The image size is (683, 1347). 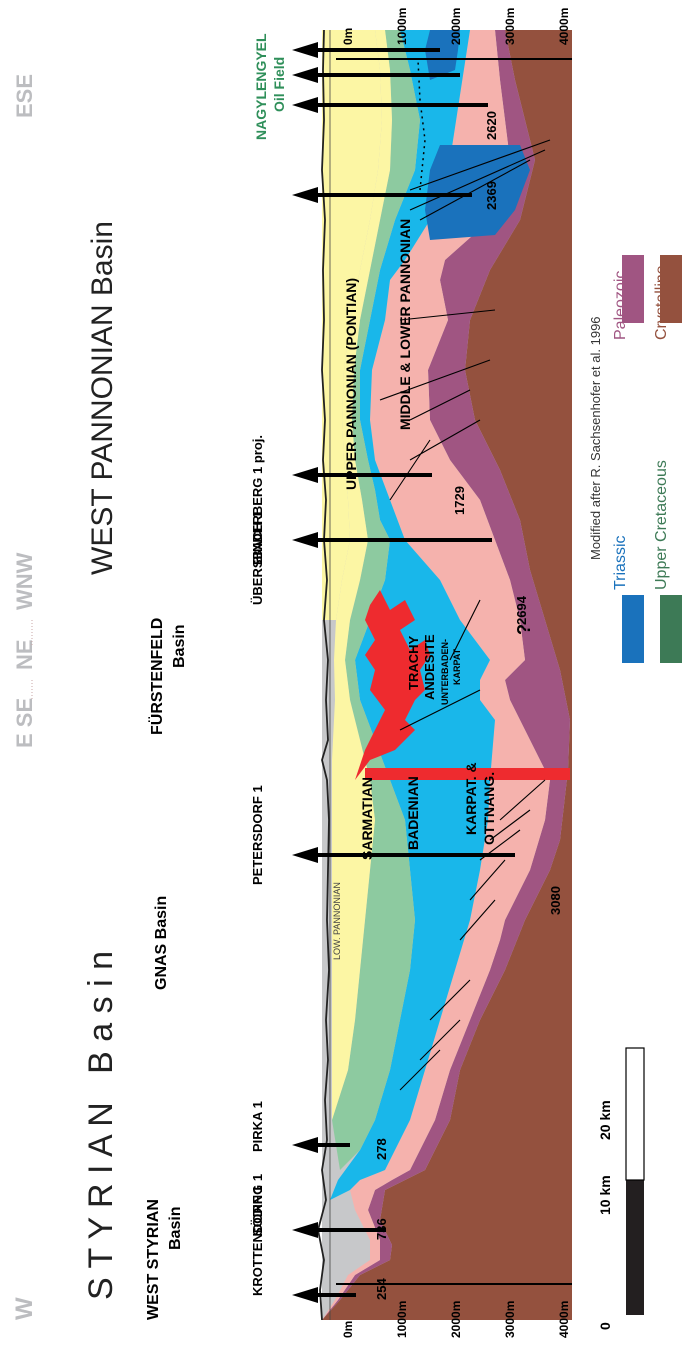 I want to click on axis-bottom-3000: 3000m, so click(x=510, y=1319).